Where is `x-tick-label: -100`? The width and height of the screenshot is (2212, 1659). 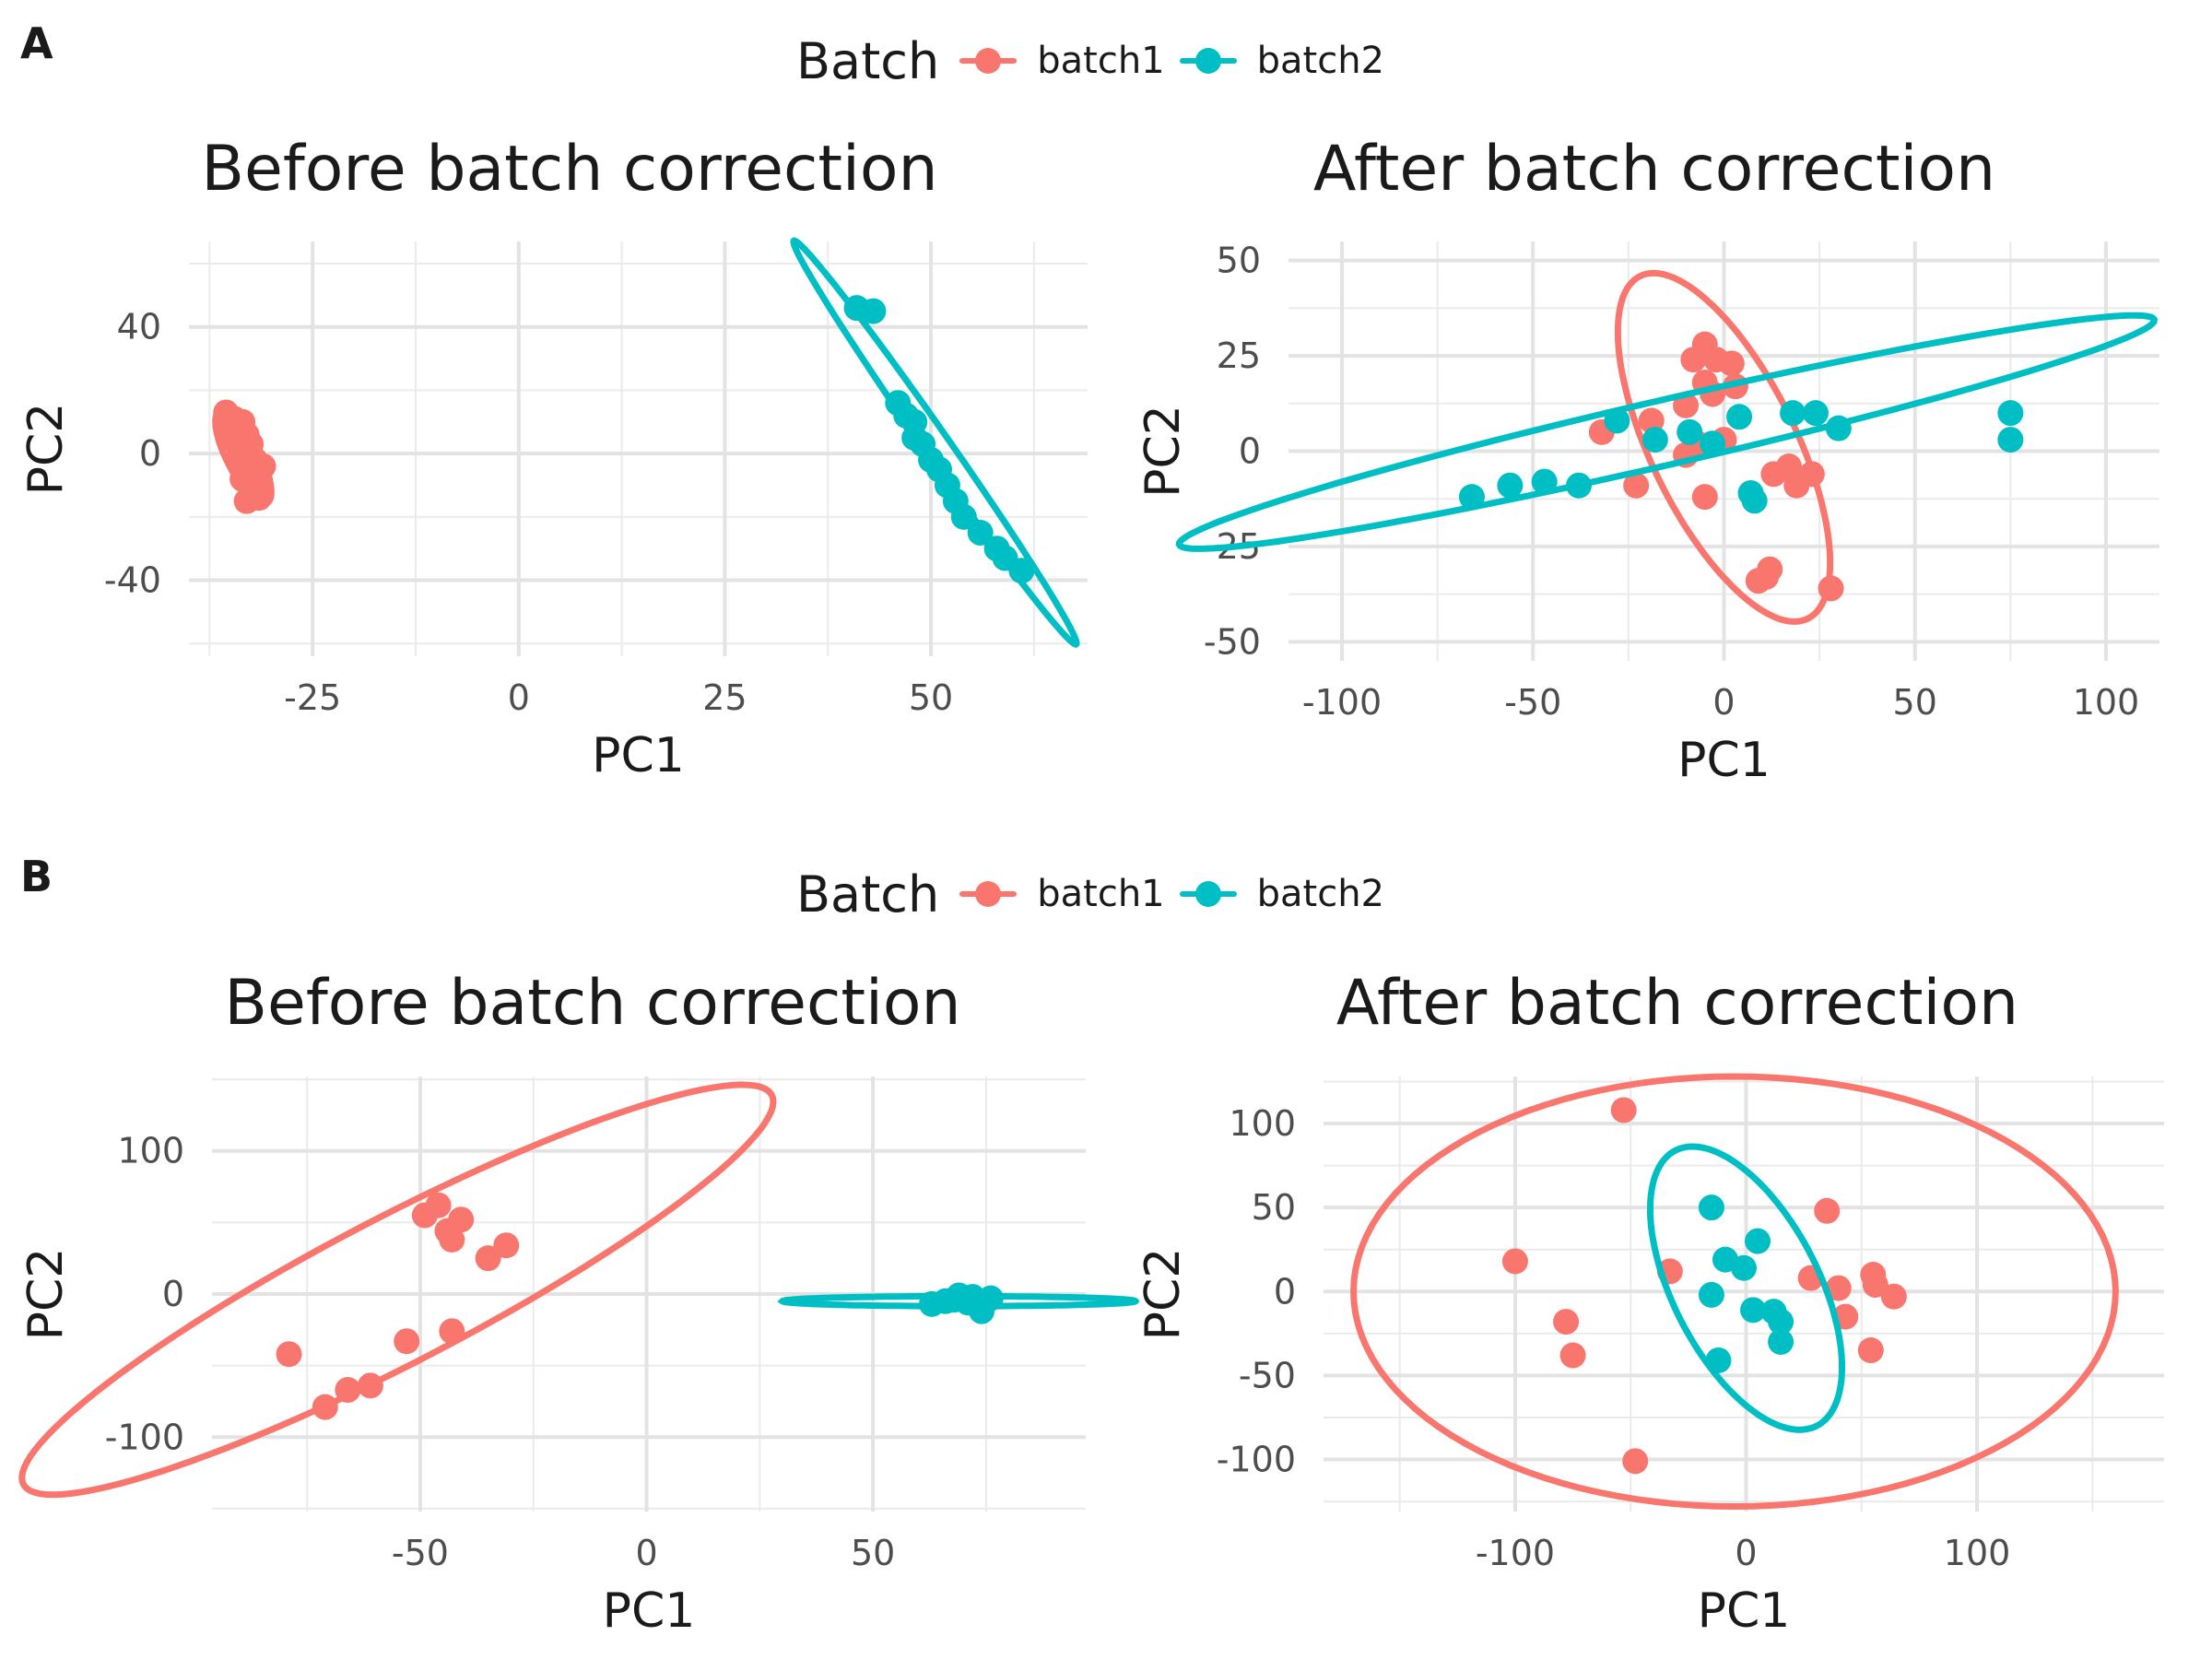
x-tick-label: -100 is located at coordinates (1342, 702).